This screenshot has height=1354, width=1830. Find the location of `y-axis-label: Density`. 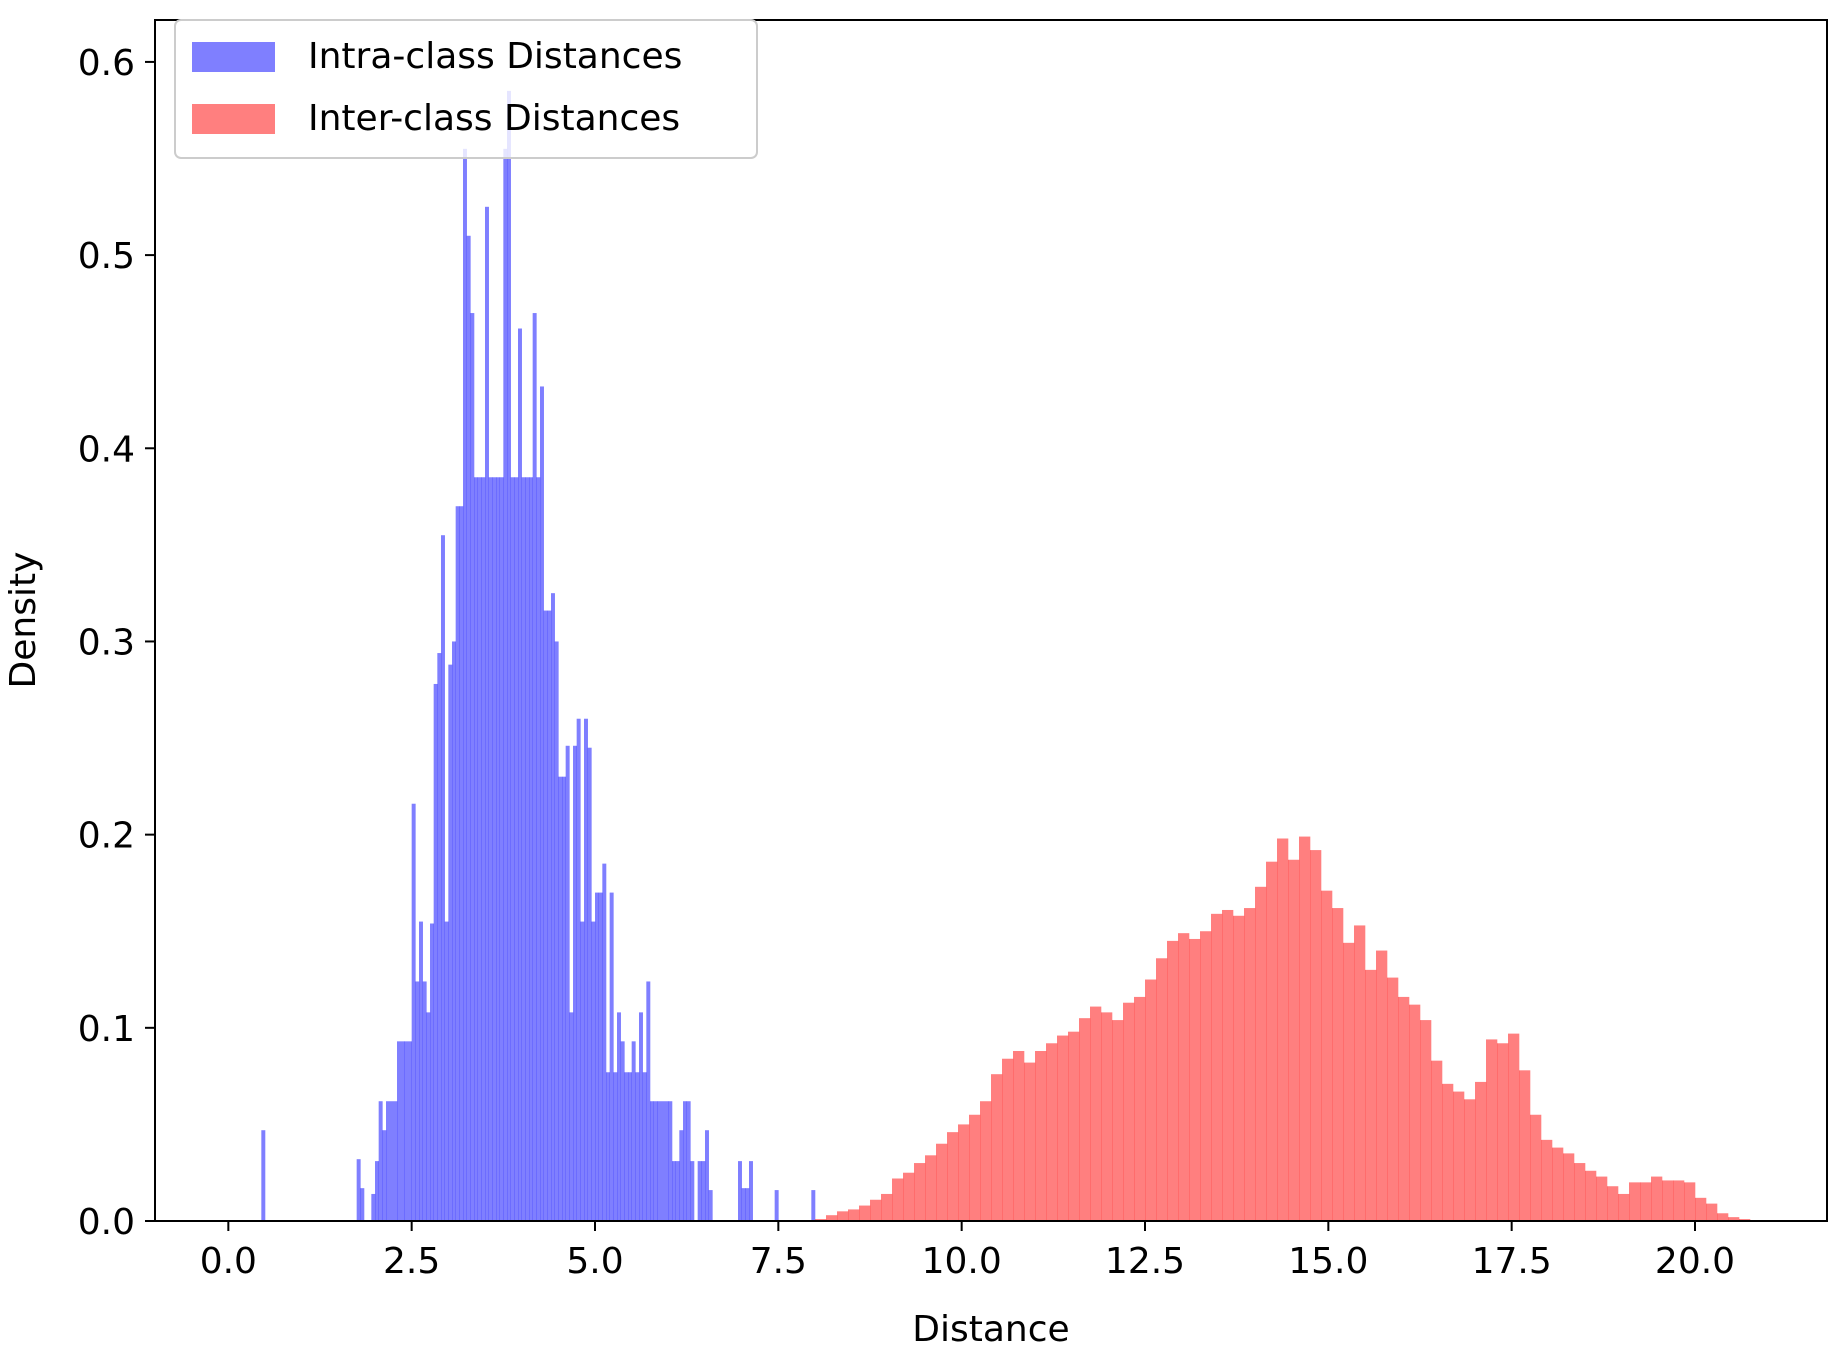

y-axis-label: Density is located at coordinates (23, 620).